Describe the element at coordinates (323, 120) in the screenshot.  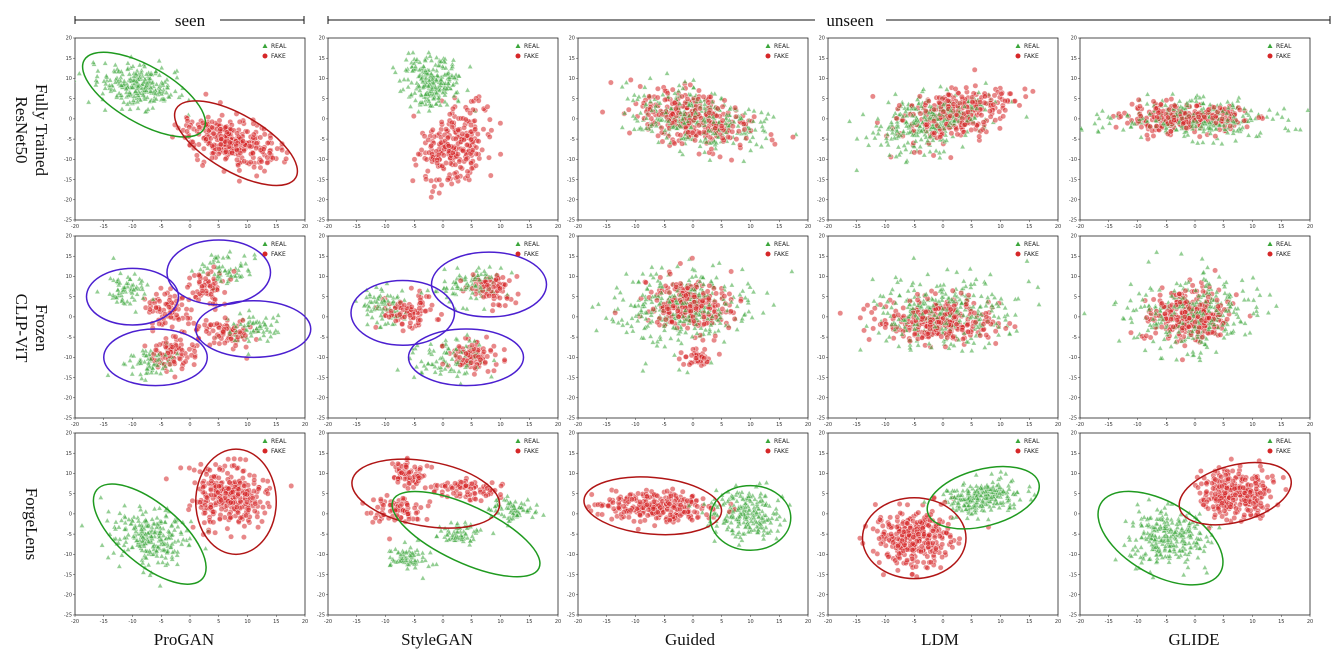
I see `y-tick-label: 0` at that location.